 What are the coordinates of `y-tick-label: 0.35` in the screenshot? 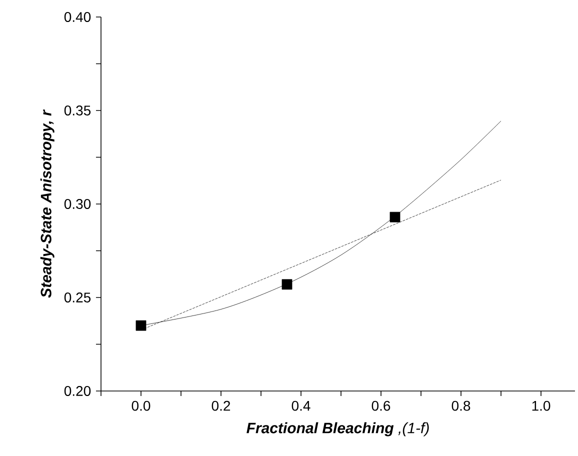 It's located at (77, 111).